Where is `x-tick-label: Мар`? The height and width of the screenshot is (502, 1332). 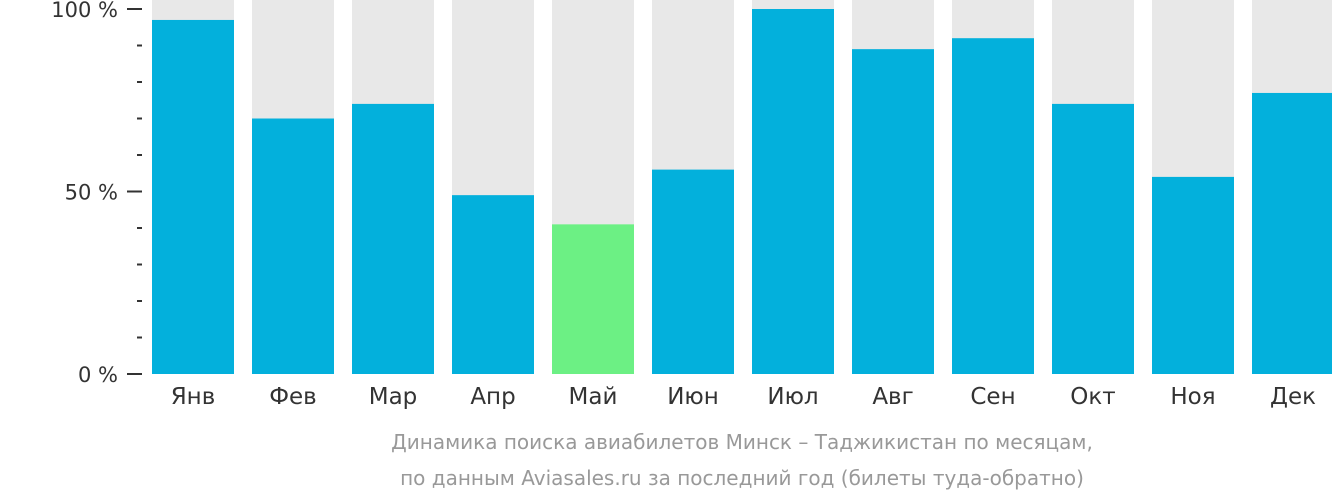 x-tick-label: Мар is located at coordinates (393, 397).